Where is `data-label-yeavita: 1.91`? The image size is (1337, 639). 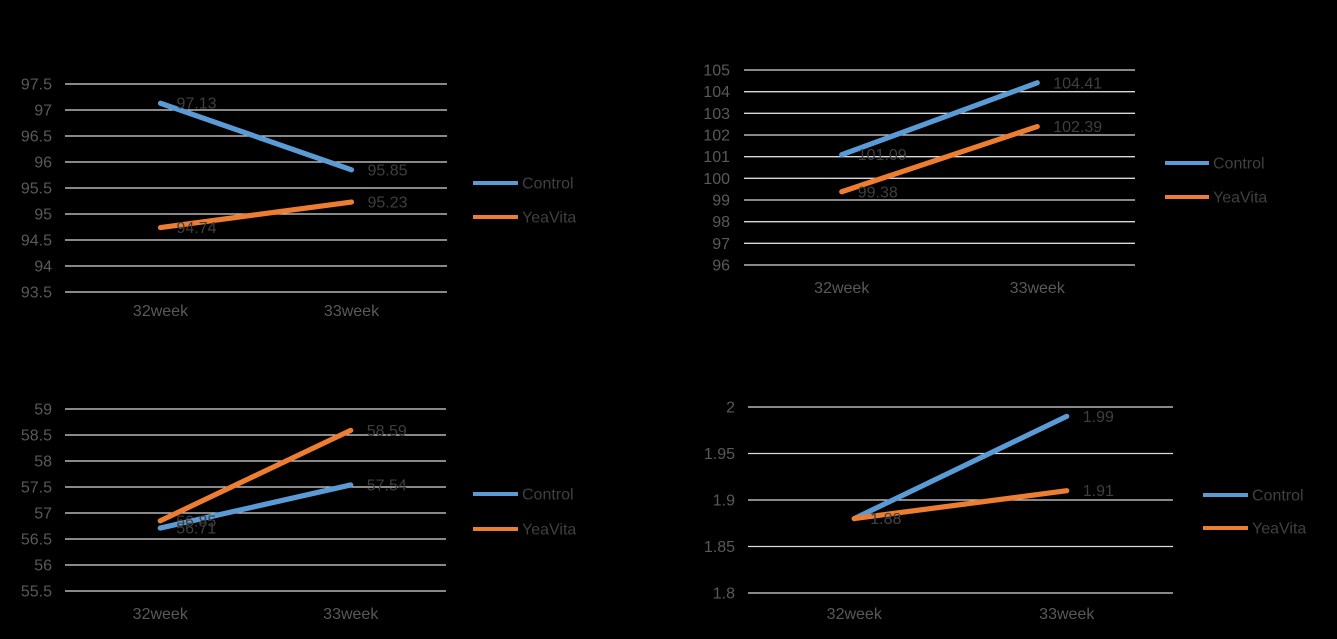
data-label-yeavita: 1.91 is located at coordinates (1098, 491).